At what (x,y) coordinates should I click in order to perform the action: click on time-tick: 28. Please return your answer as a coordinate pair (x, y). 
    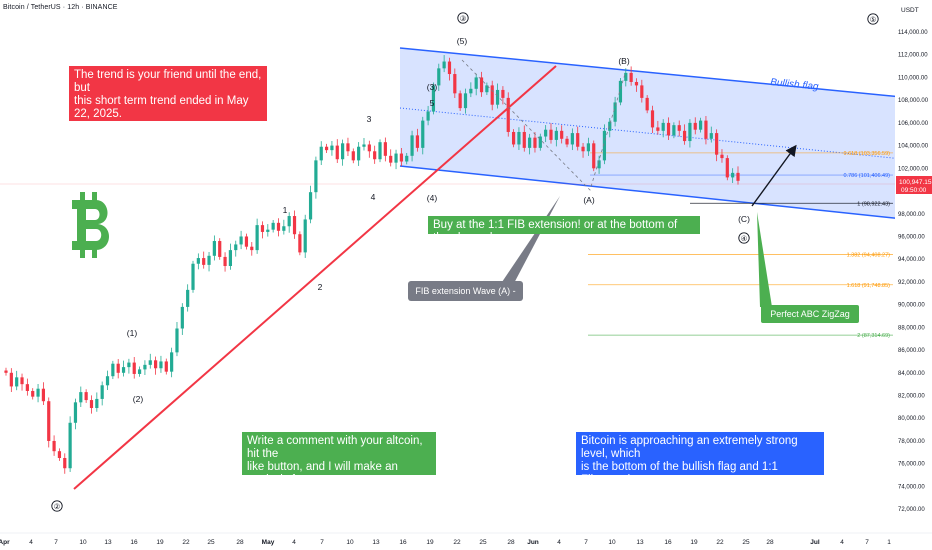
    Looking at the image, I should click on (240, 542).